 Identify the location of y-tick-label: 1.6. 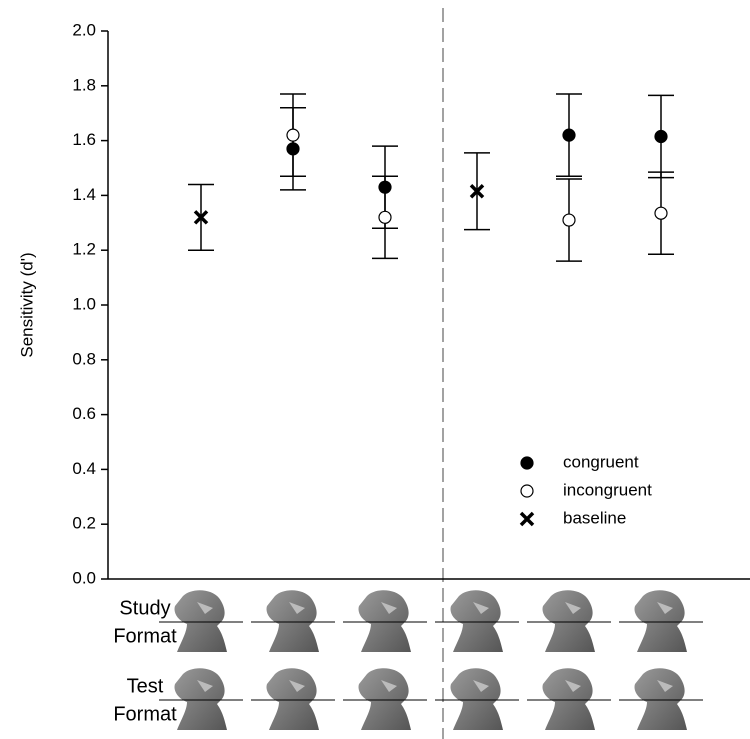
(84, 139).